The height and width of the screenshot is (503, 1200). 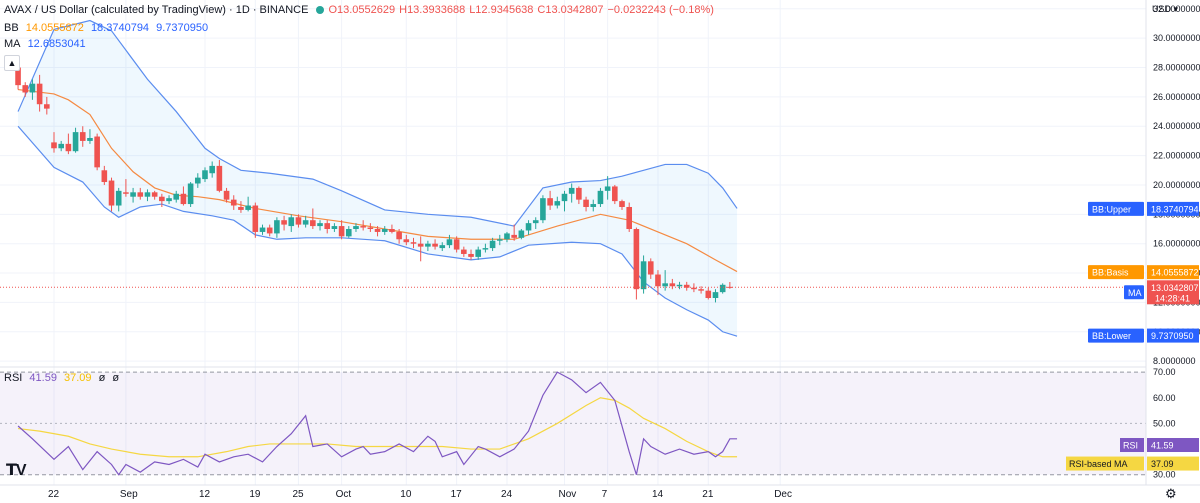 What do you see at coordinates (12, 44) in the screenshot?
I see `ma-legend-name: MA` at bounding box center [12, 44].